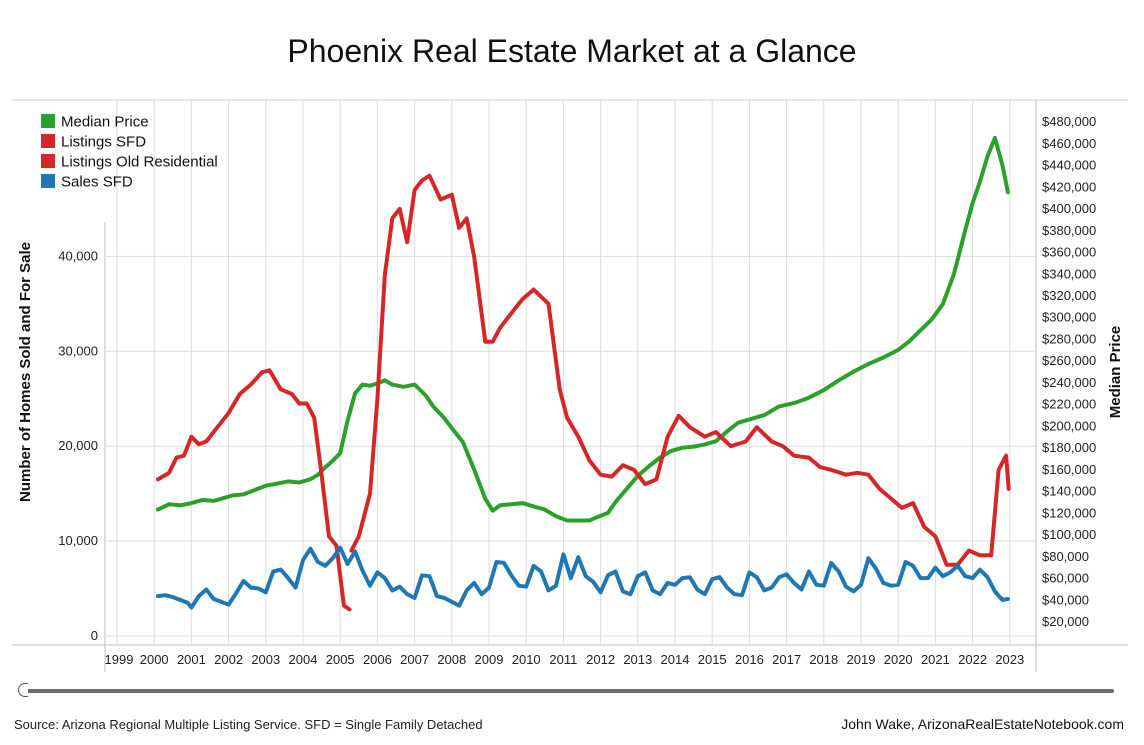 The width and height of the screenshot is (1144, 745). I want to click on x-tick-label: 2023, so click(1009, 659).